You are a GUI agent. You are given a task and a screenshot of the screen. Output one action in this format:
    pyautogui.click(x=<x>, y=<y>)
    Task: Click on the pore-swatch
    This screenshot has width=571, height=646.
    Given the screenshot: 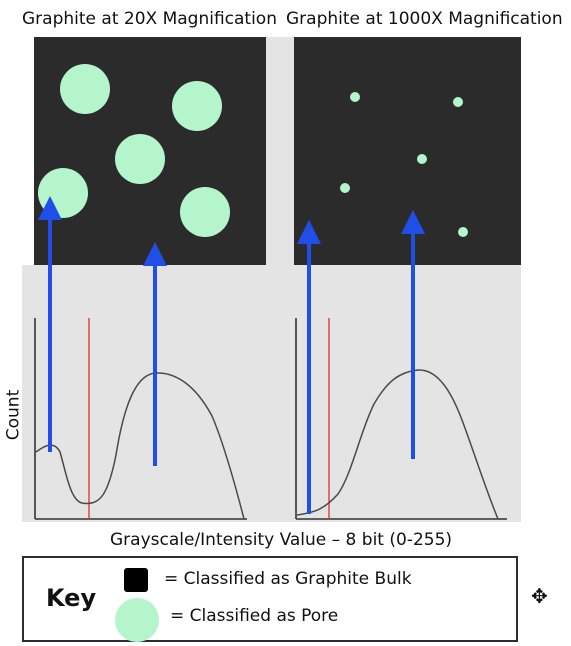 What is the action you would take?
    pyautogui.click(x=137, y=620)
    